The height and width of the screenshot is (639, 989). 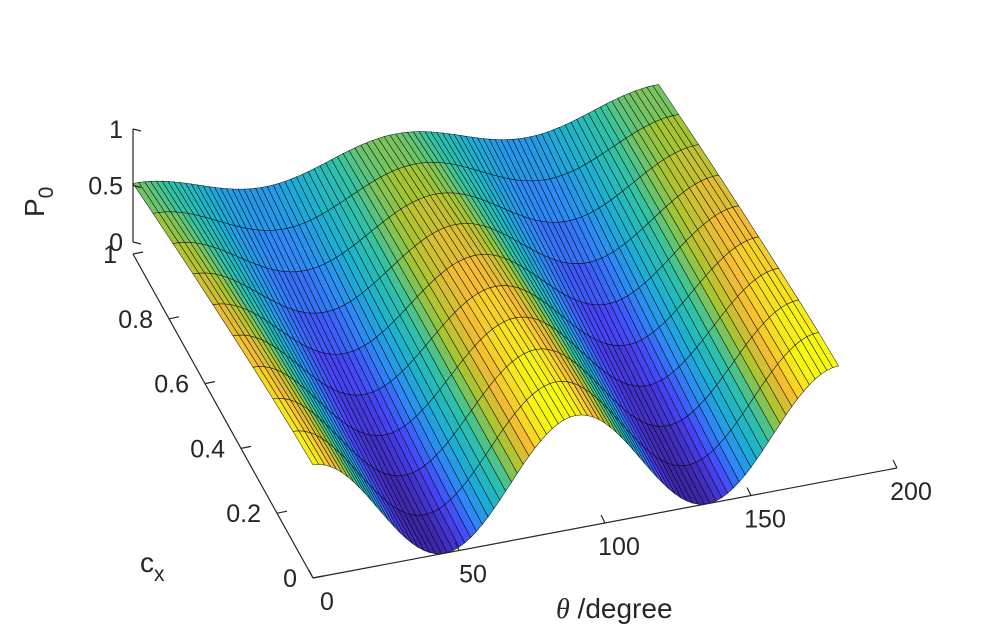 I want to click on x-tick-label: 100, so click(x=619, y=547).